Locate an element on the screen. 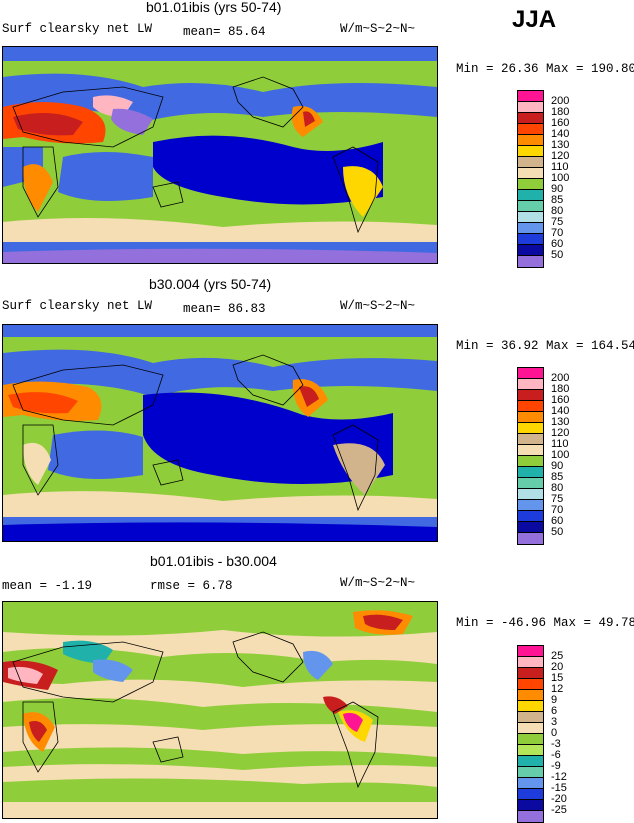  panel-3-units: W/m~S~2~N~ is located at coordinates (378, 583).